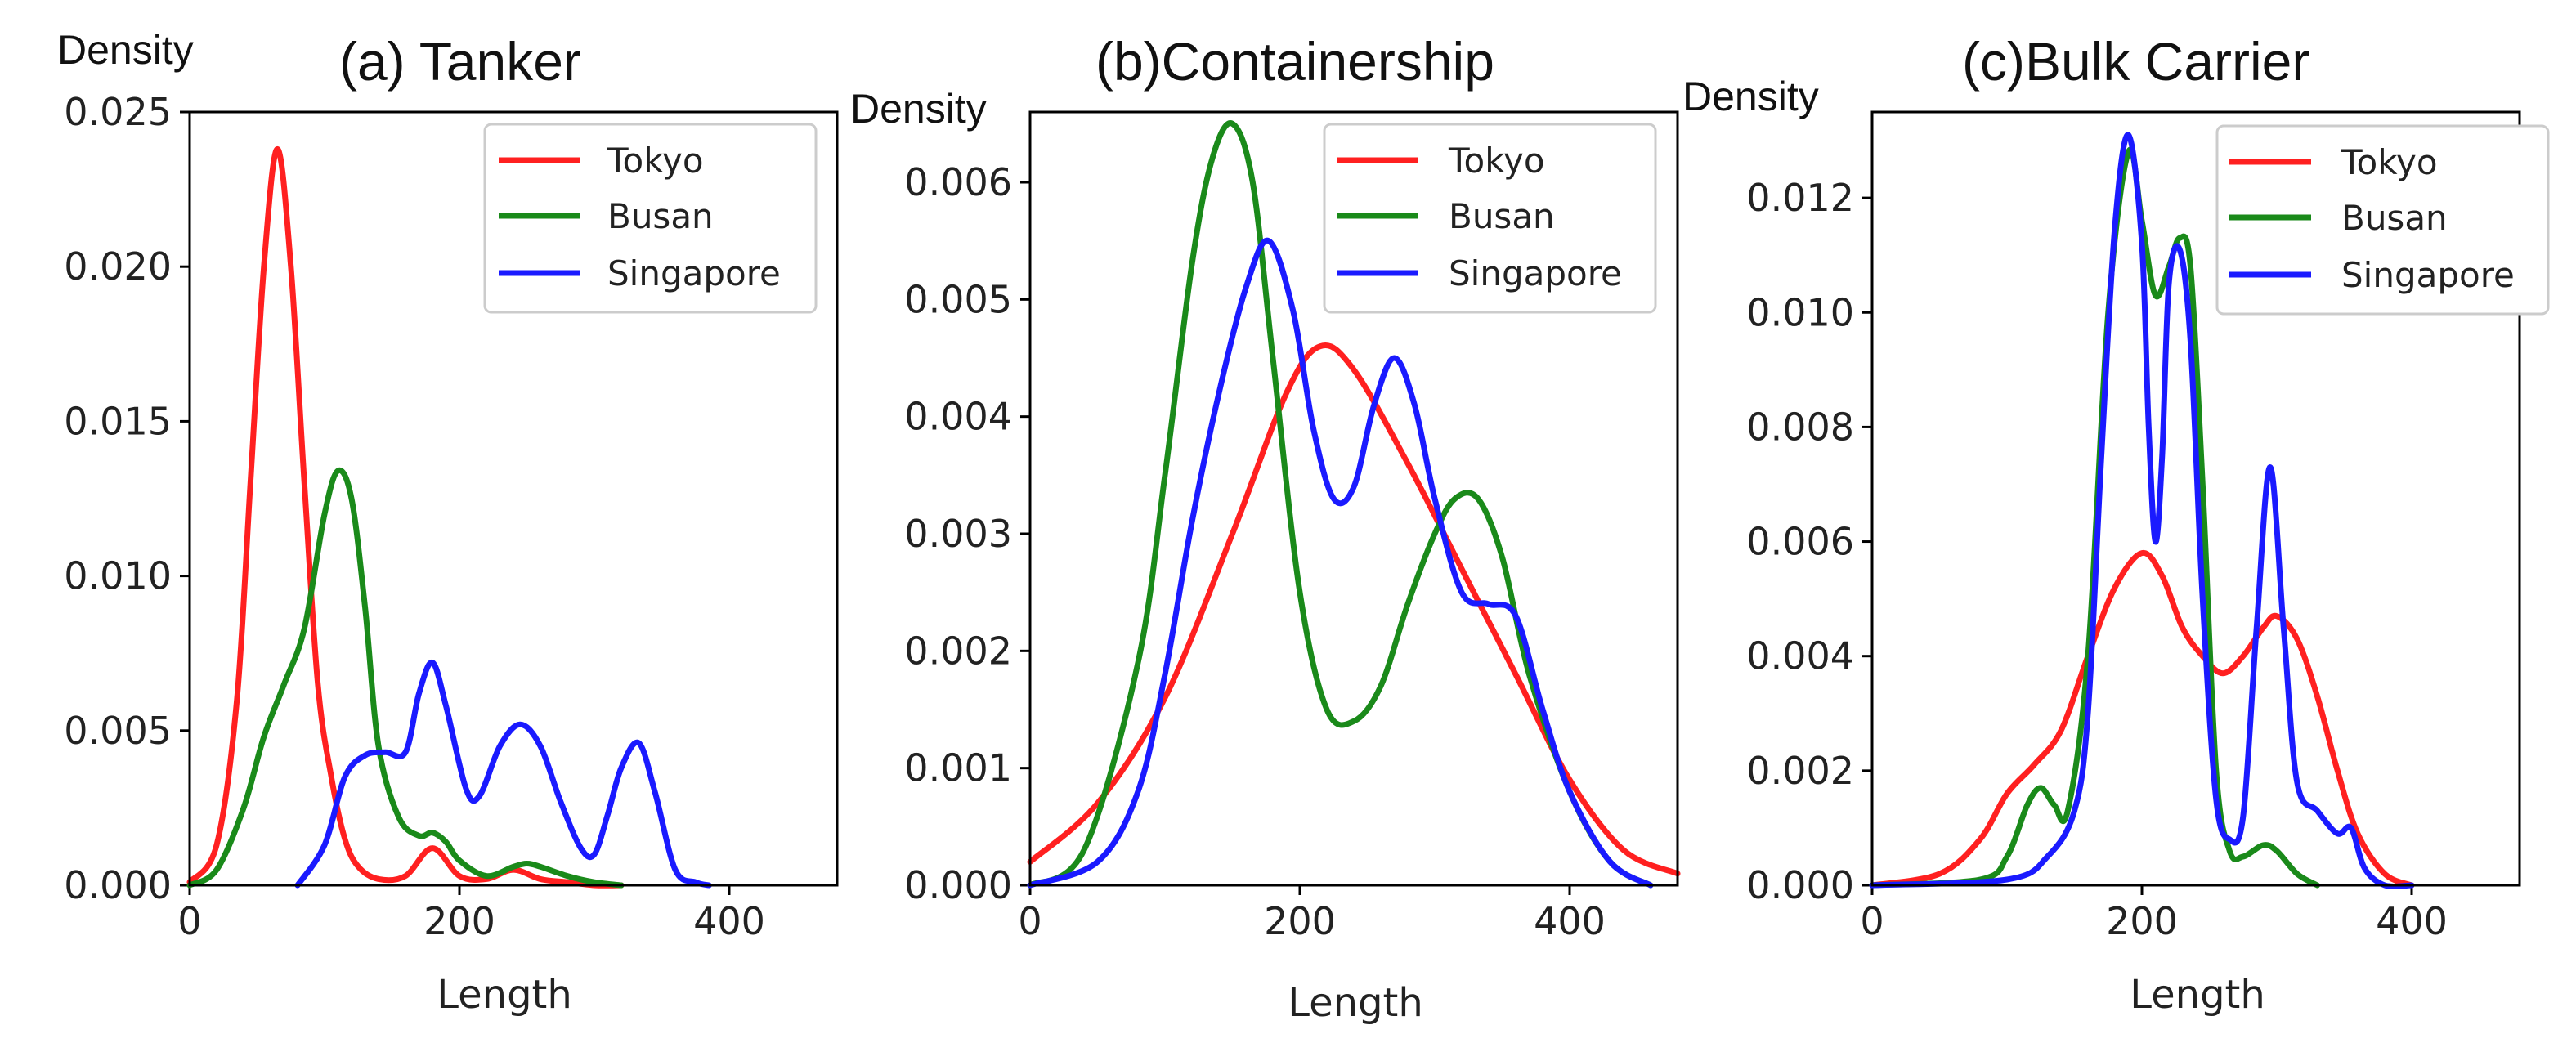  Describe the element at coordinates (125, 50) in the screenshot. I see `panel-a-ylabel: Density` at that location.